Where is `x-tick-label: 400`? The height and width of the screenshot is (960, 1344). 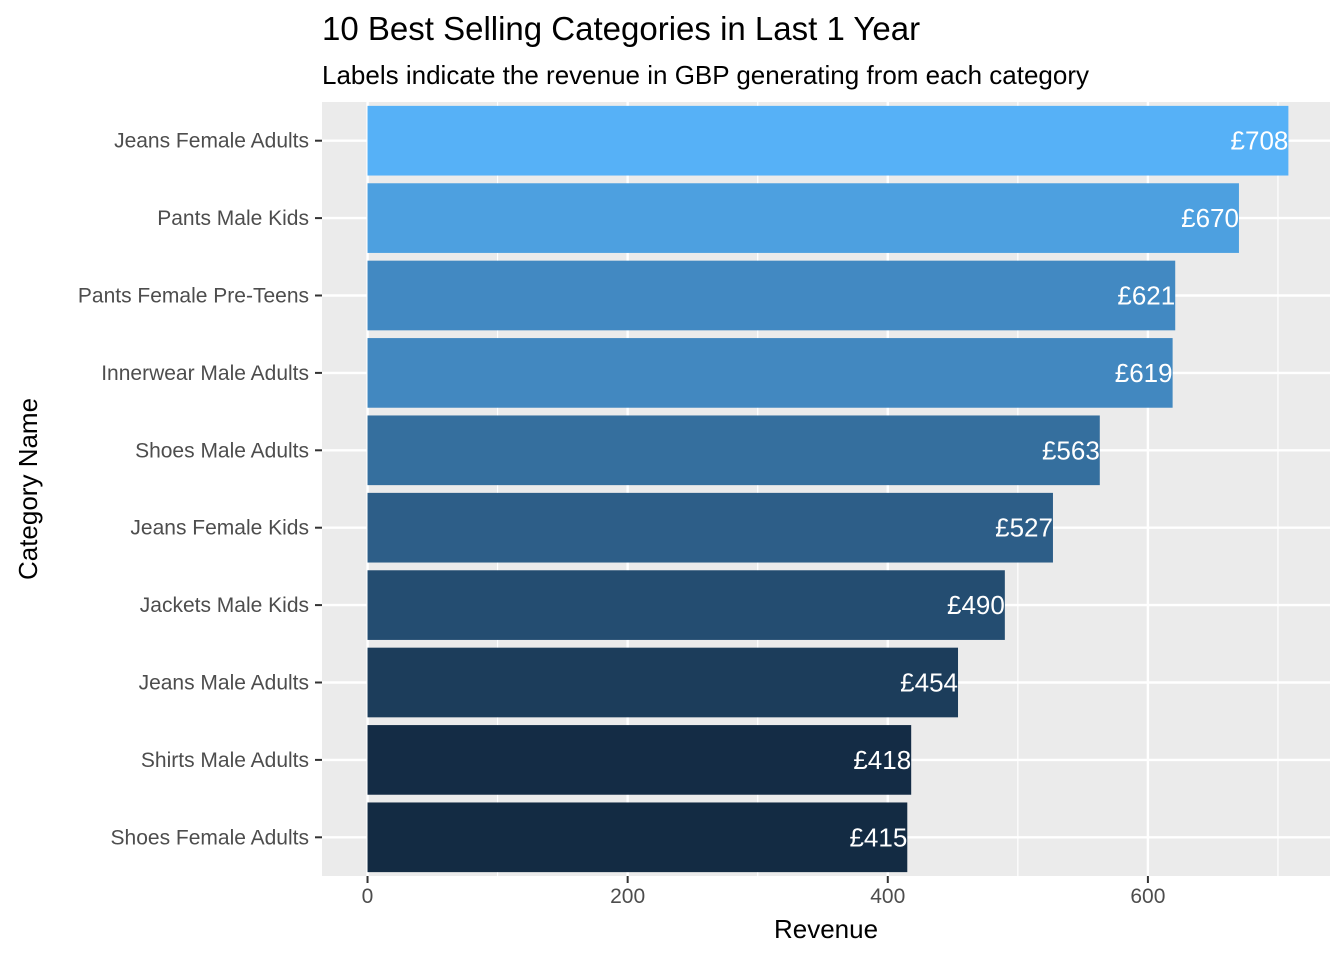 x-tick-label: 400 is located at coordinates (887, 896).